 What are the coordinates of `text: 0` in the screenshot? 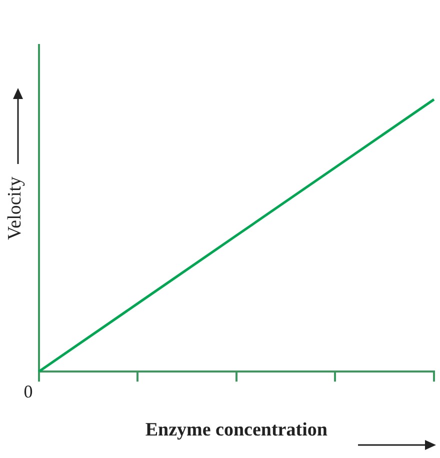 It's located at (28, 391).